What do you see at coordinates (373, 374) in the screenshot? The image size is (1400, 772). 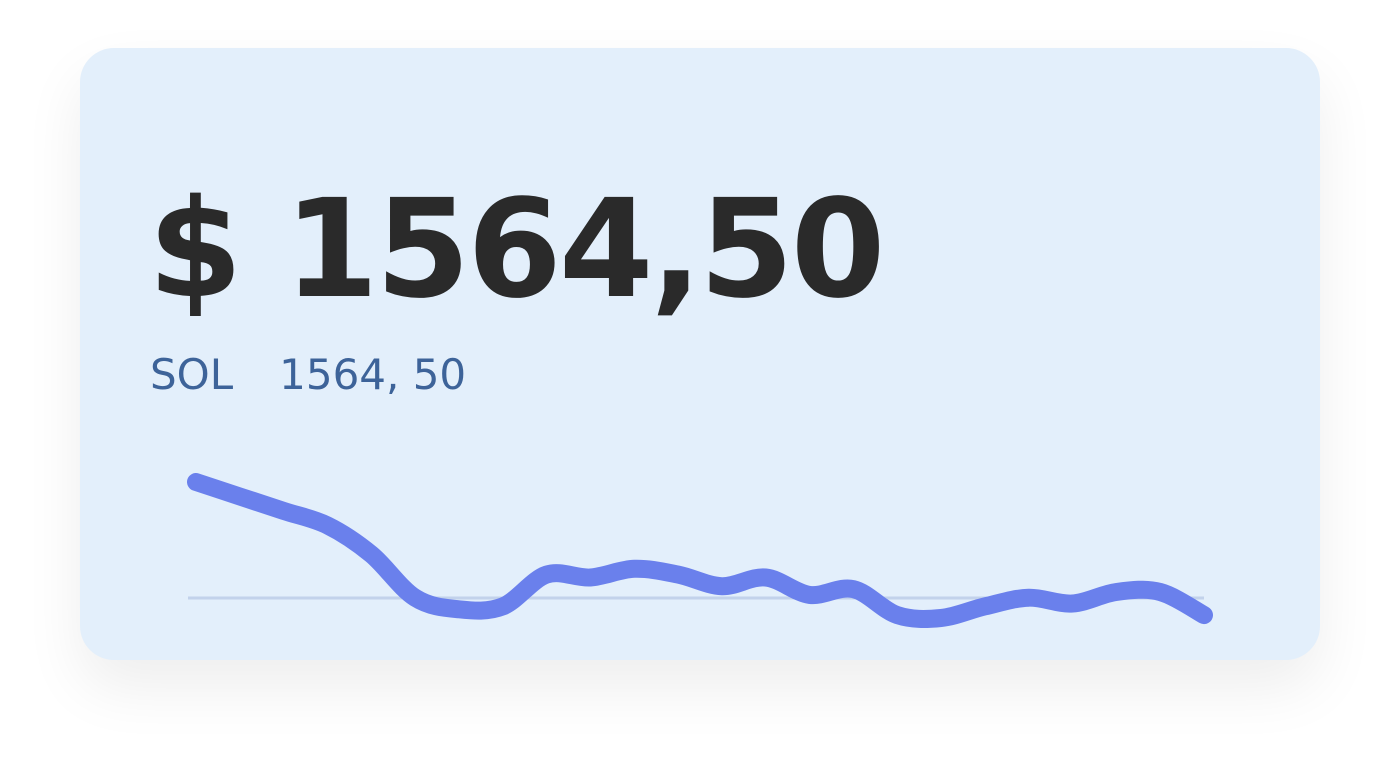 I see `sol-amount: 1564, 50` at bounding box center [373, 374].